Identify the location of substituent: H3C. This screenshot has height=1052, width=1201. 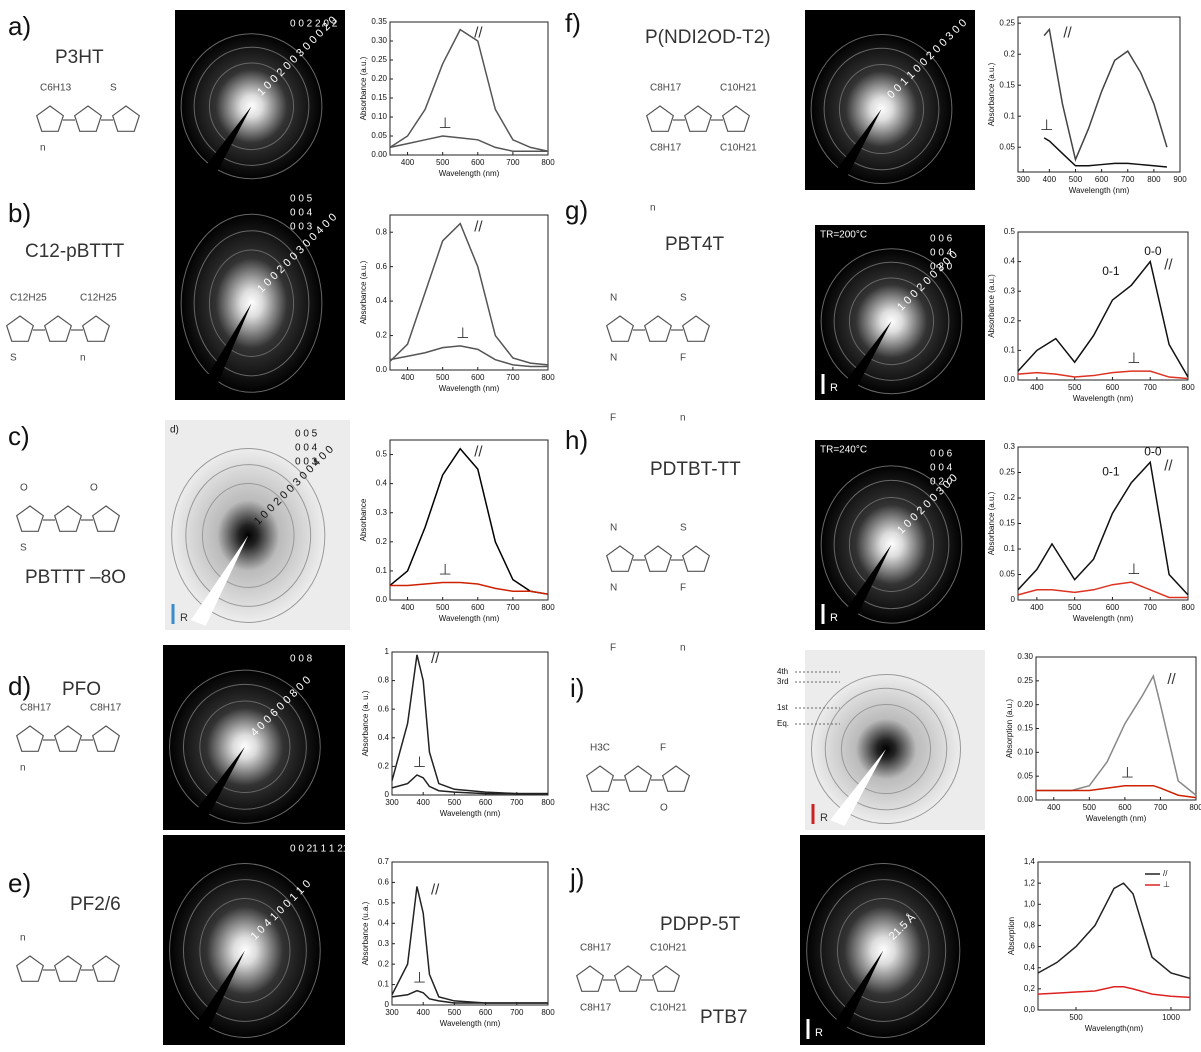
(600, 808).